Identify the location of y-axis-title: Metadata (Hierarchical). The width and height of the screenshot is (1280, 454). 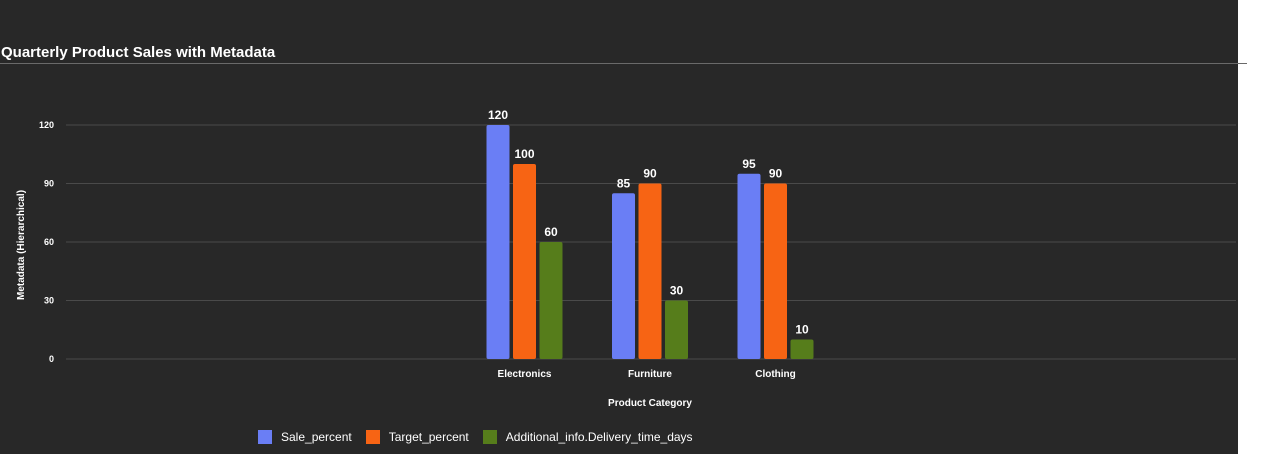
(21, 245).